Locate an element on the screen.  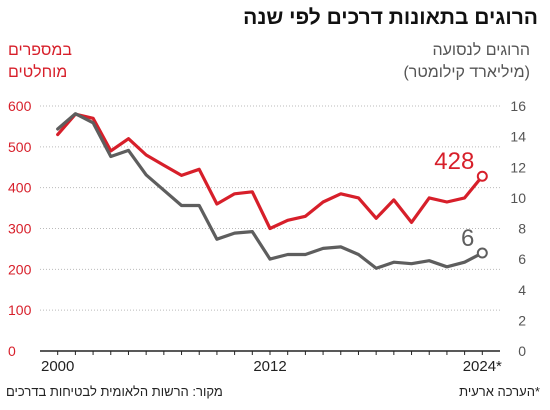
x-tick-label: 2024* is located at coordinates (482, 366).